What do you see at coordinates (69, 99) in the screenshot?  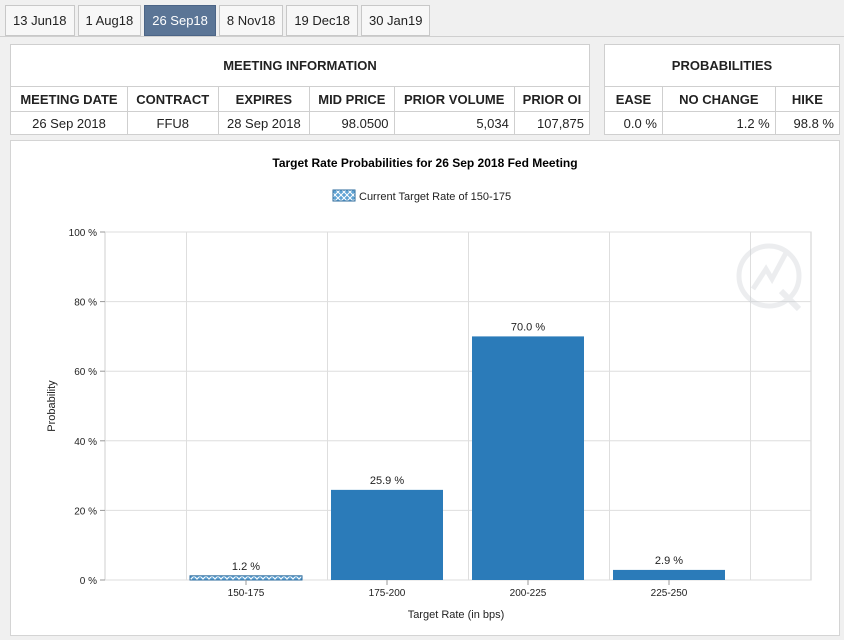 I see `col-meeting-date: MEETING DATE` at bounding box center [69, 99].